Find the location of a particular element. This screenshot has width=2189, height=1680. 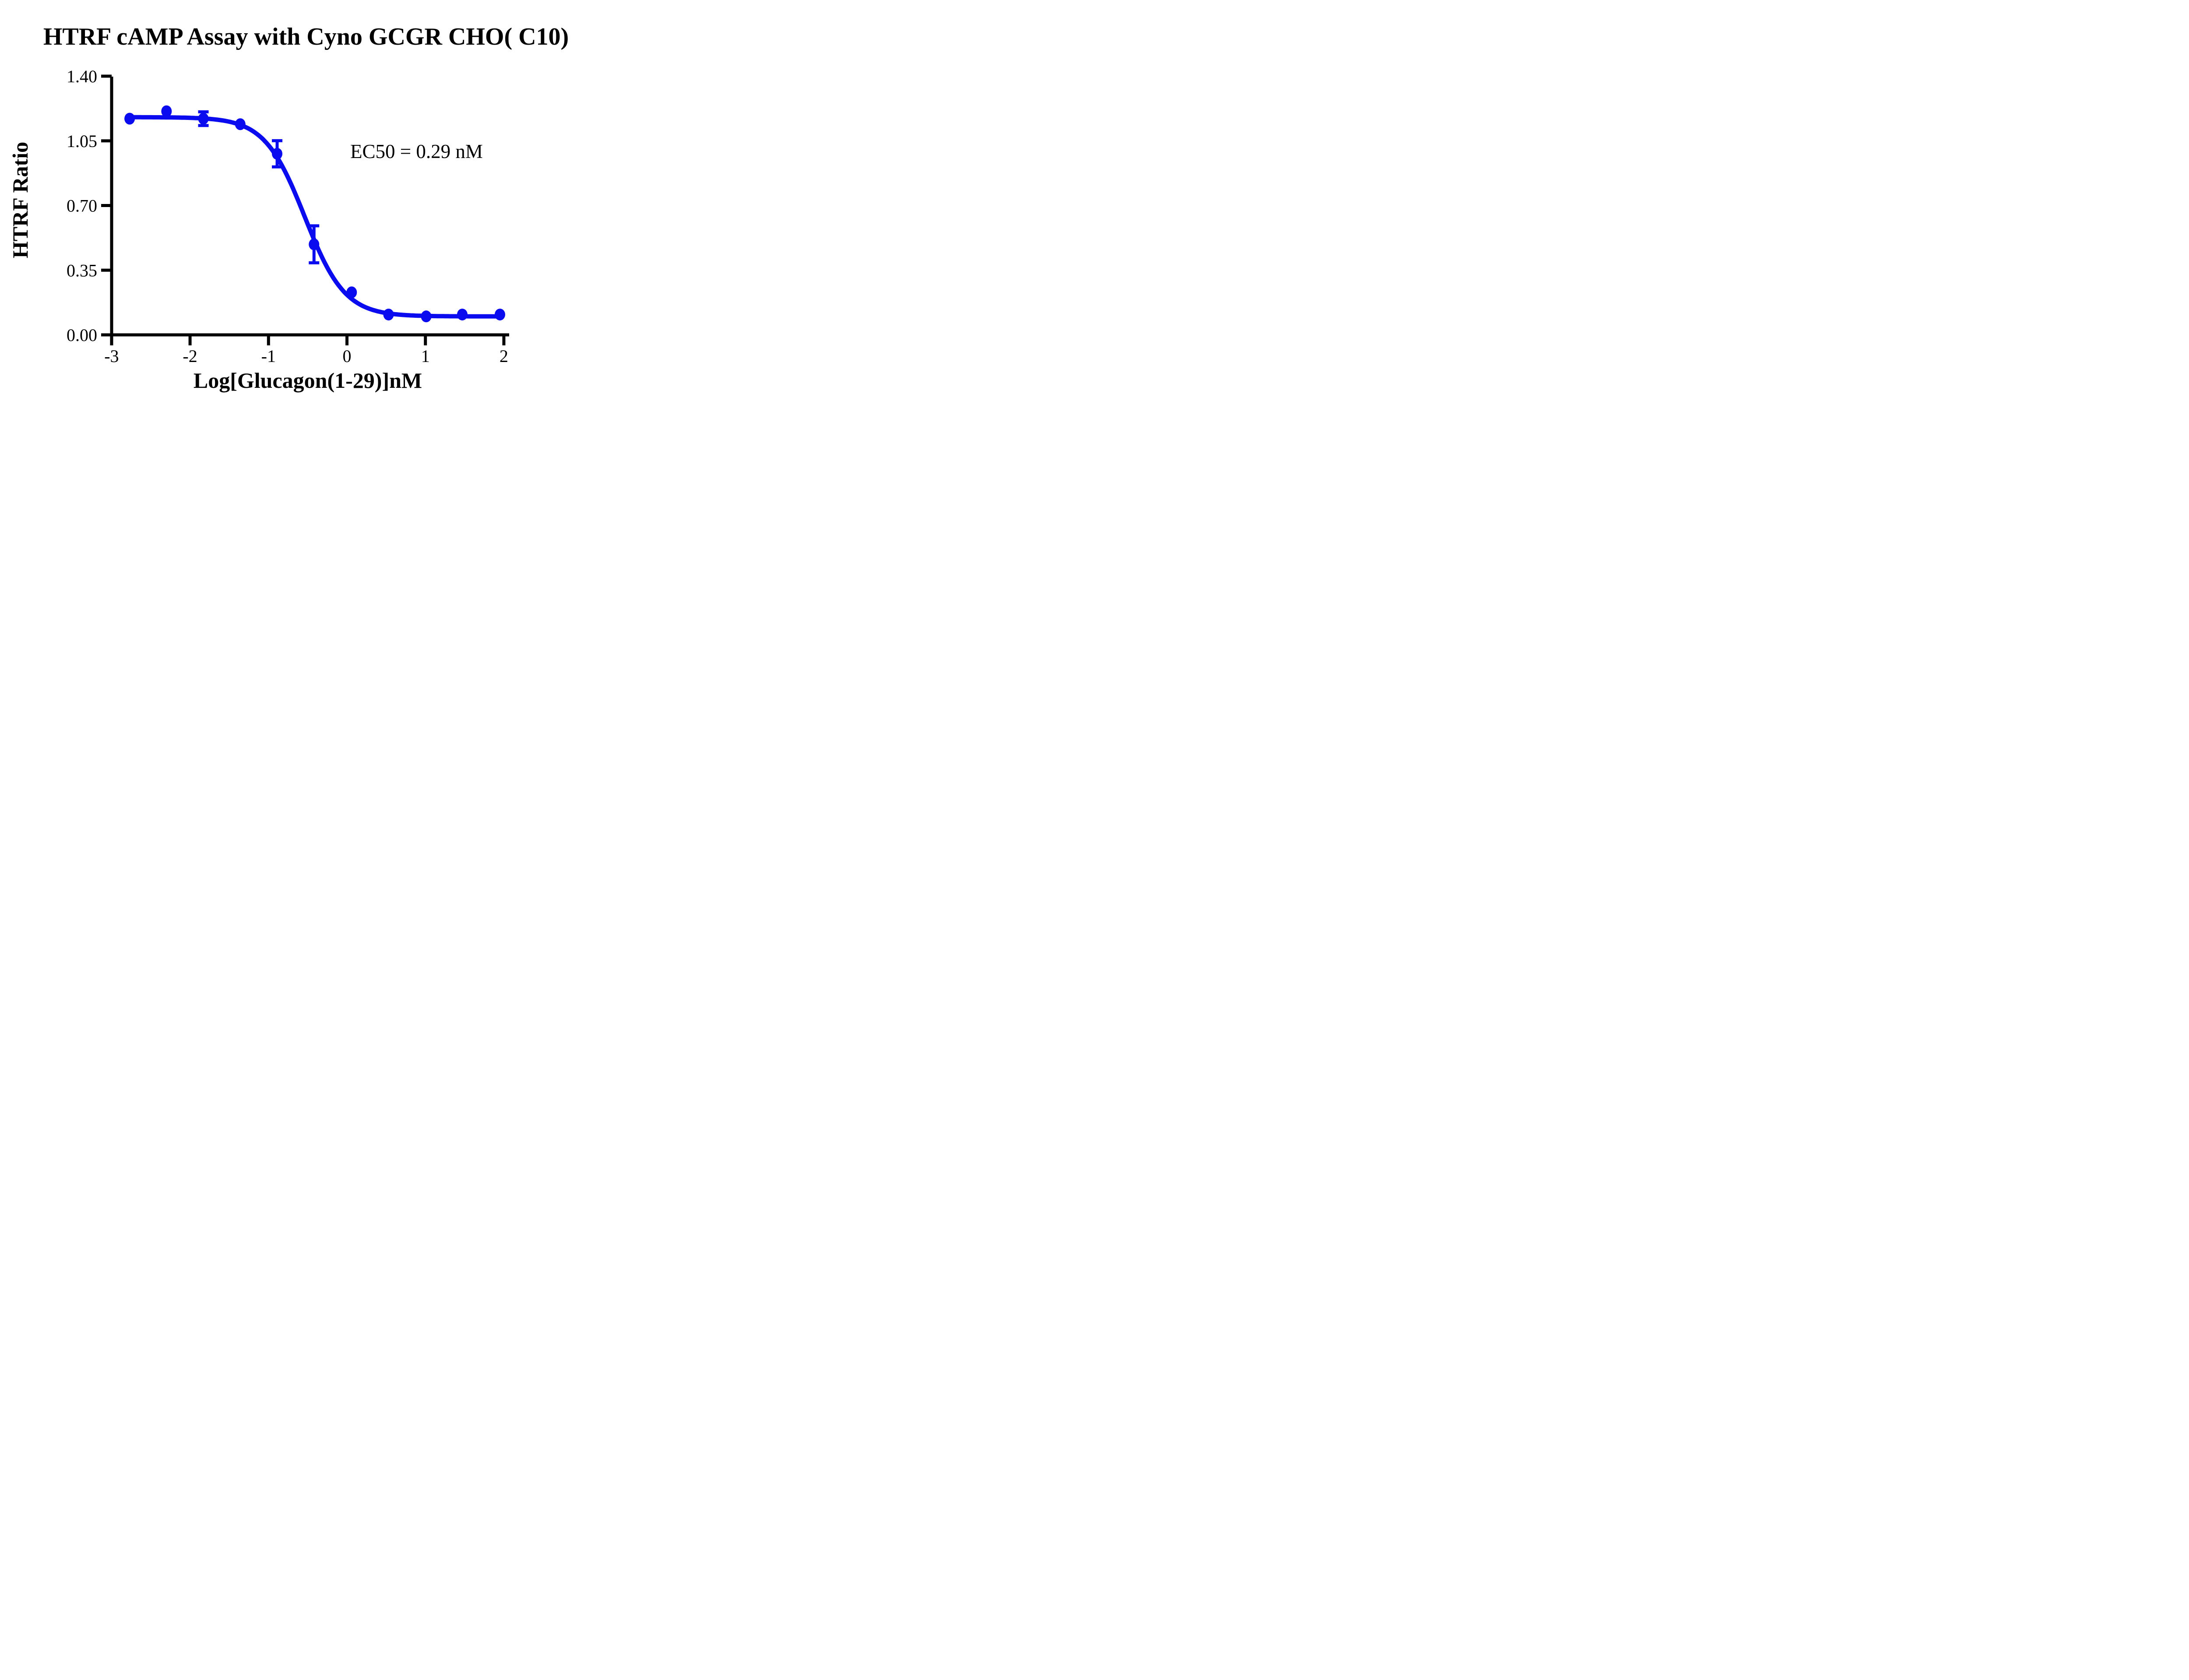

plot-area: 0.00 0.35 0.70 1.05 1.40 -3 -2 -1 0 1 2 is located at coordinates (288, 216).